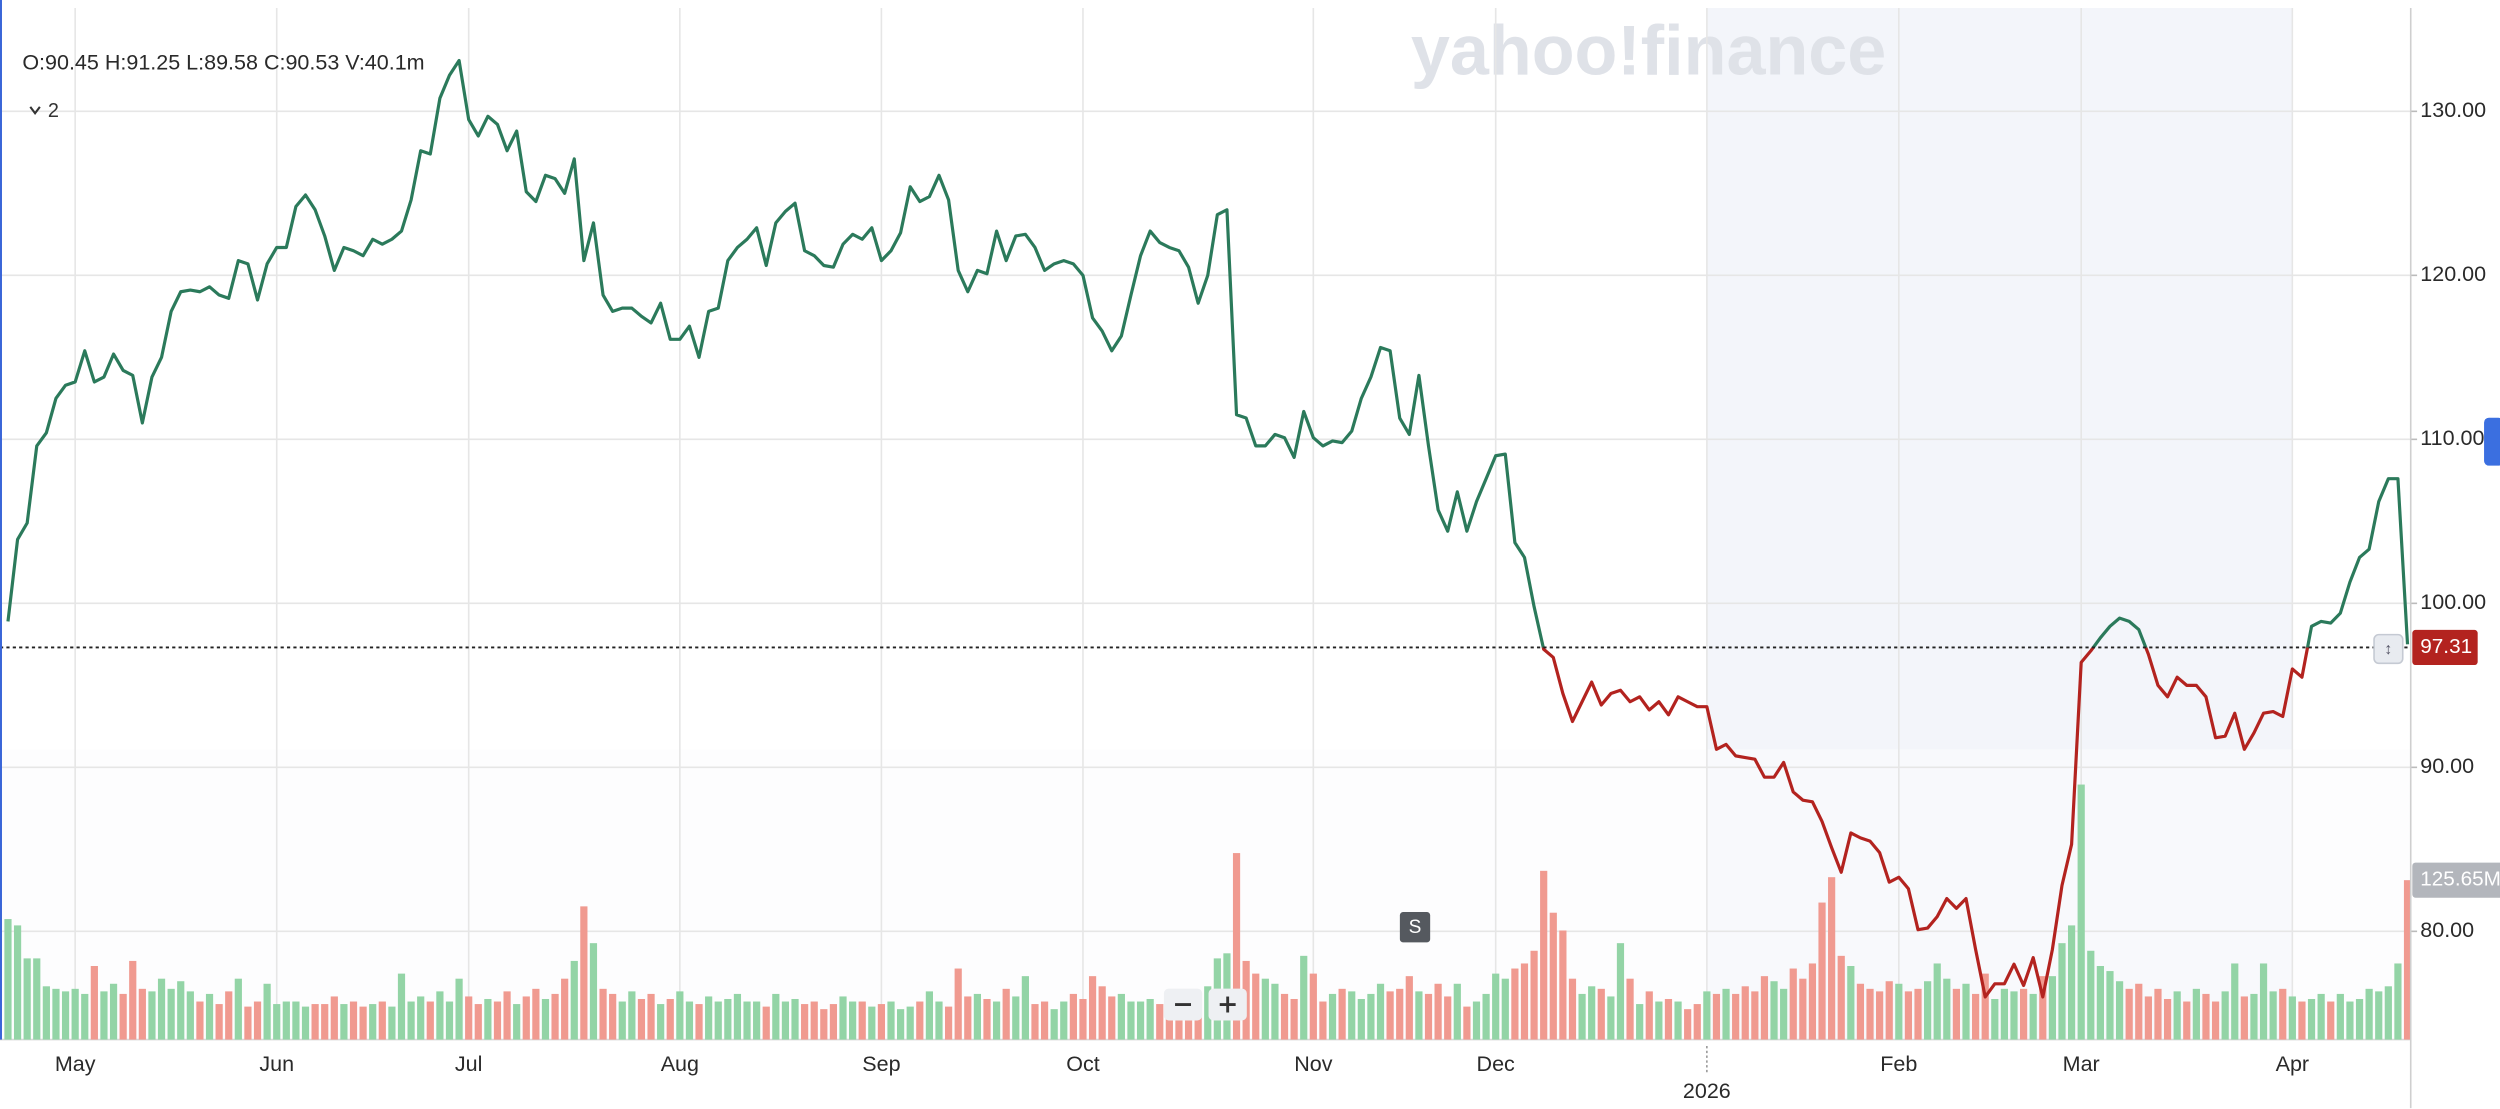  Describe the element at coordinates (2460, 879) in the screenshot. I see `volume-label: 125.65M` at that location.